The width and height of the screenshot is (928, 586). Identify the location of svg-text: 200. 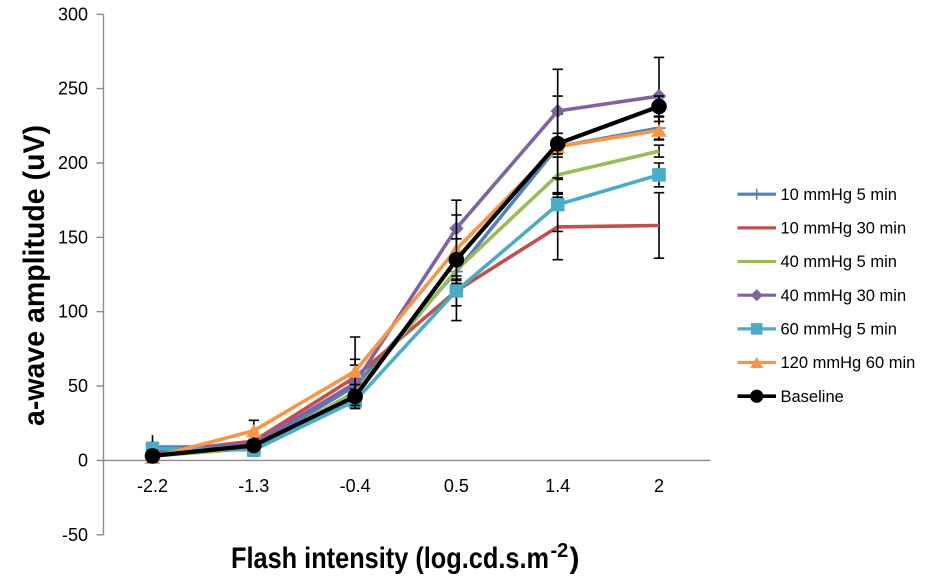
(73, 163).